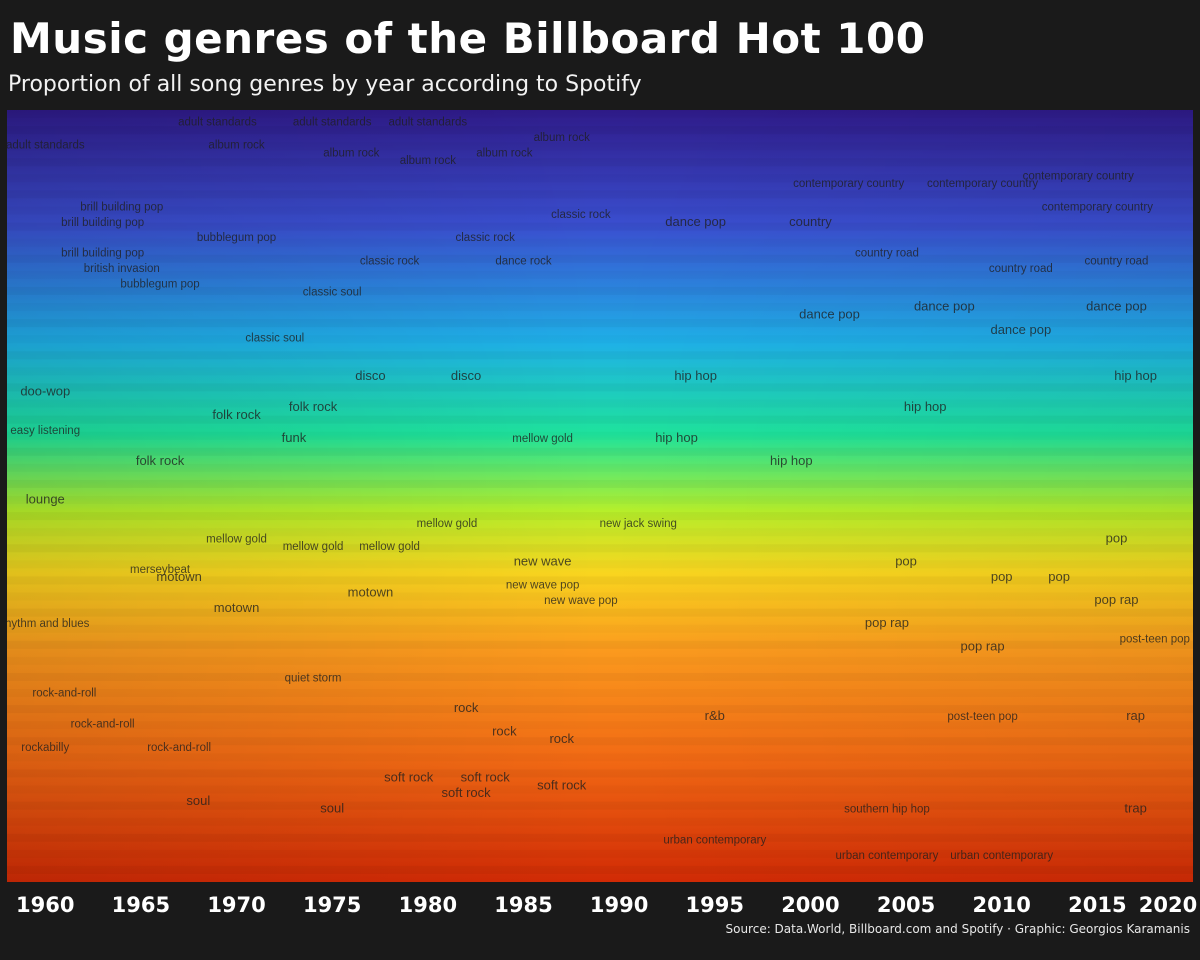  Describe the element at coordinates (390, 261) in the screenshot. I see `genre-label: classic rock` at that location.